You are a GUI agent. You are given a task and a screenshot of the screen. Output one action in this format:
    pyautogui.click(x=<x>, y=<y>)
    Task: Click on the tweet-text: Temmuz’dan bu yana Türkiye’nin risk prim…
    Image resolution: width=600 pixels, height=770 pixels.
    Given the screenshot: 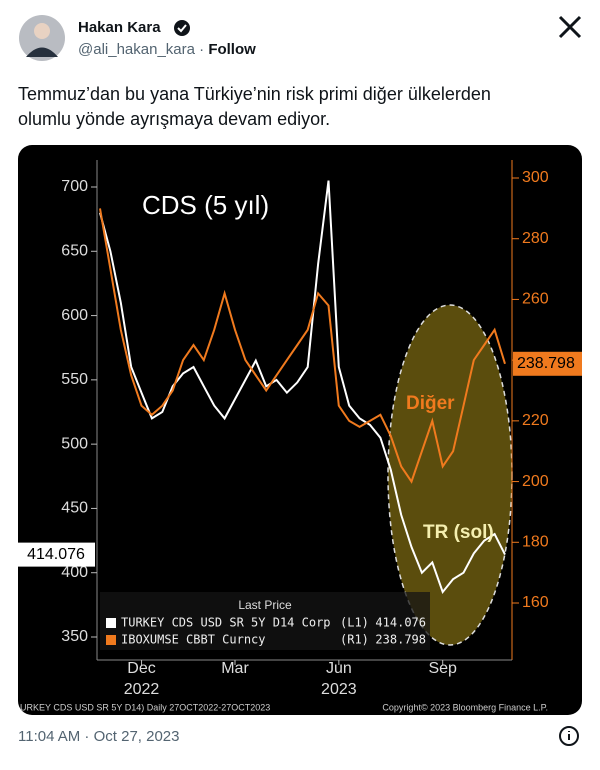 What is the action you would take?
    pyautogui.click(x=254, y=94)
    